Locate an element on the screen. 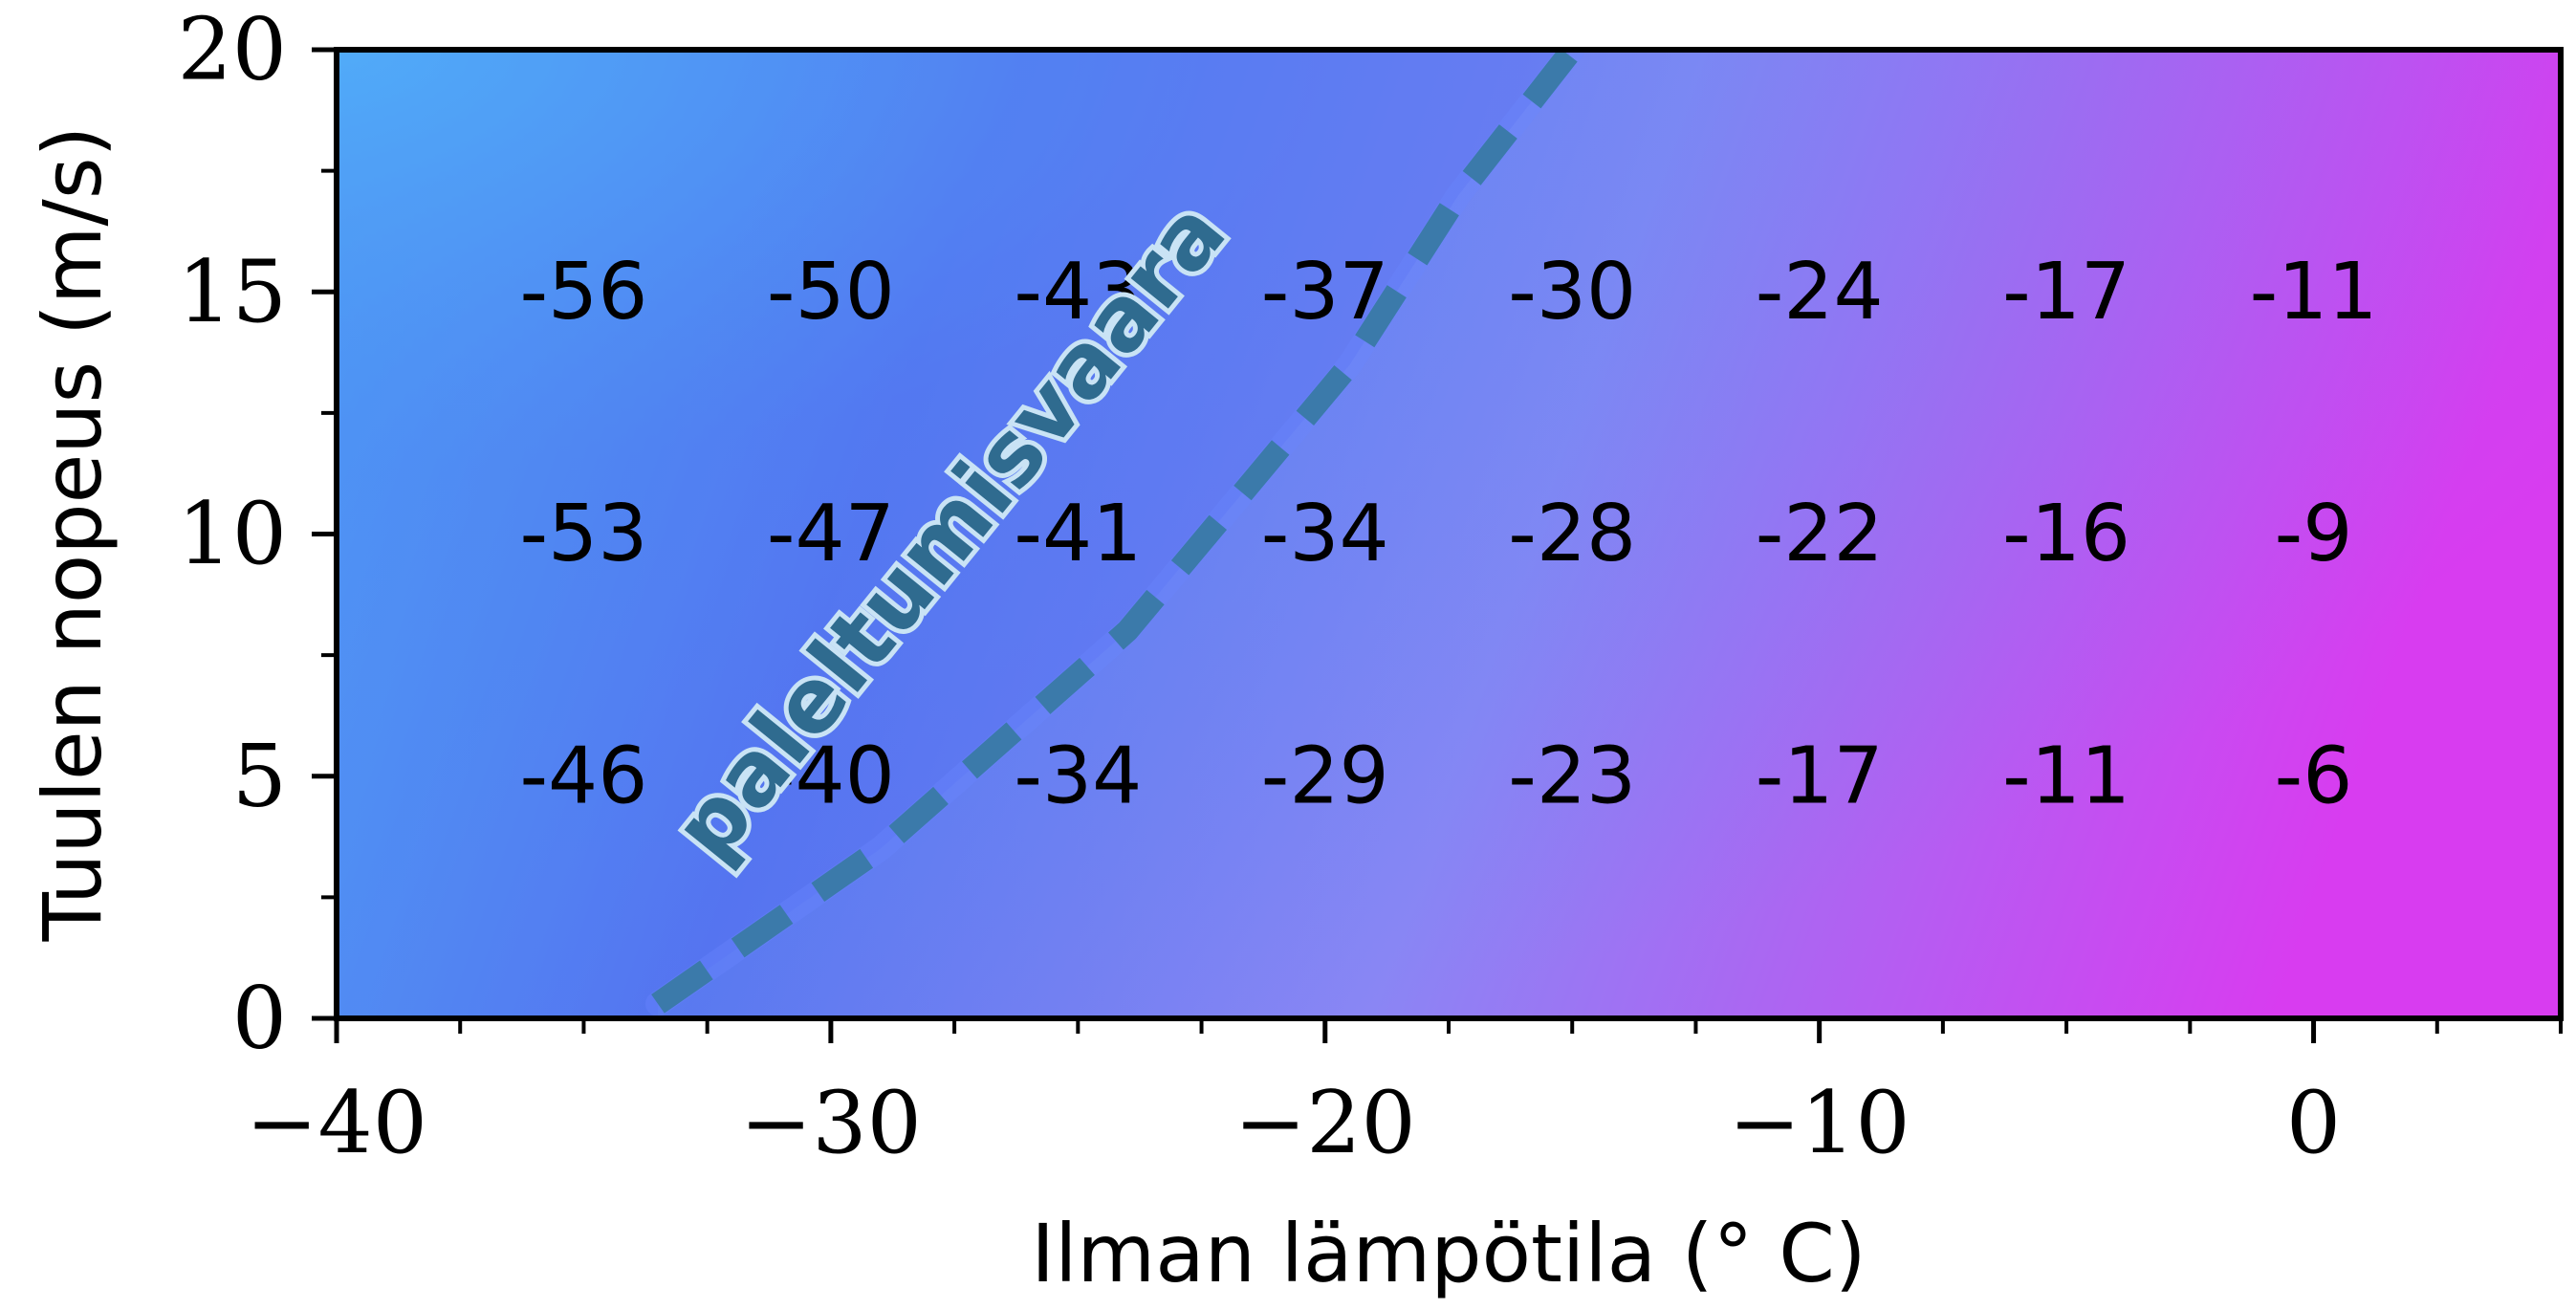 Image resolution: width=2576 pixels, height=1310 pixels. y-axis-label: Tuulen nopeus (m/s) is located at coordinates (73, 535).